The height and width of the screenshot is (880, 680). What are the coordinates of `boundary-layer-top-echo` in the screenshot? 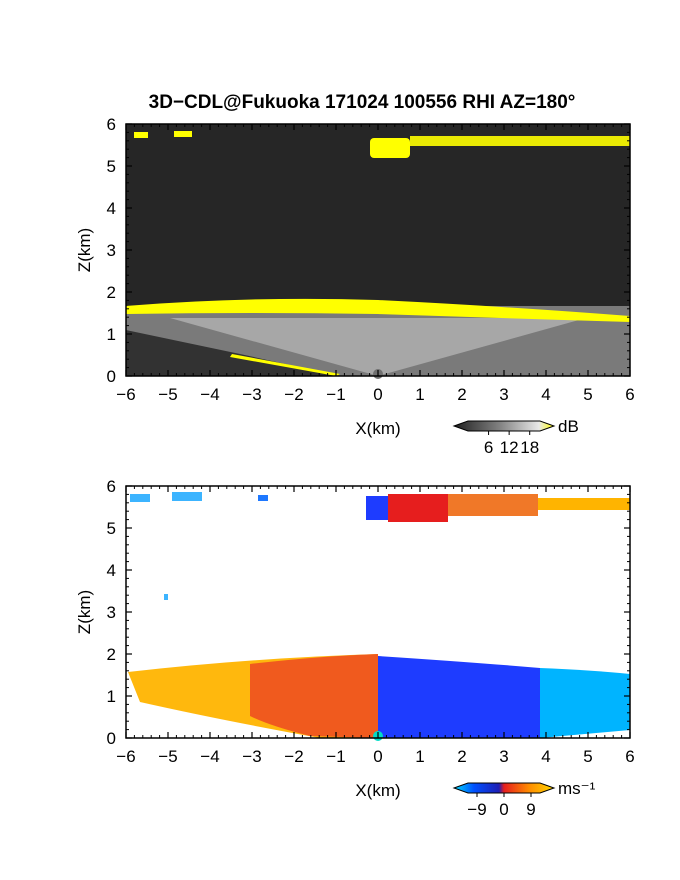 It's located at (378, 310).